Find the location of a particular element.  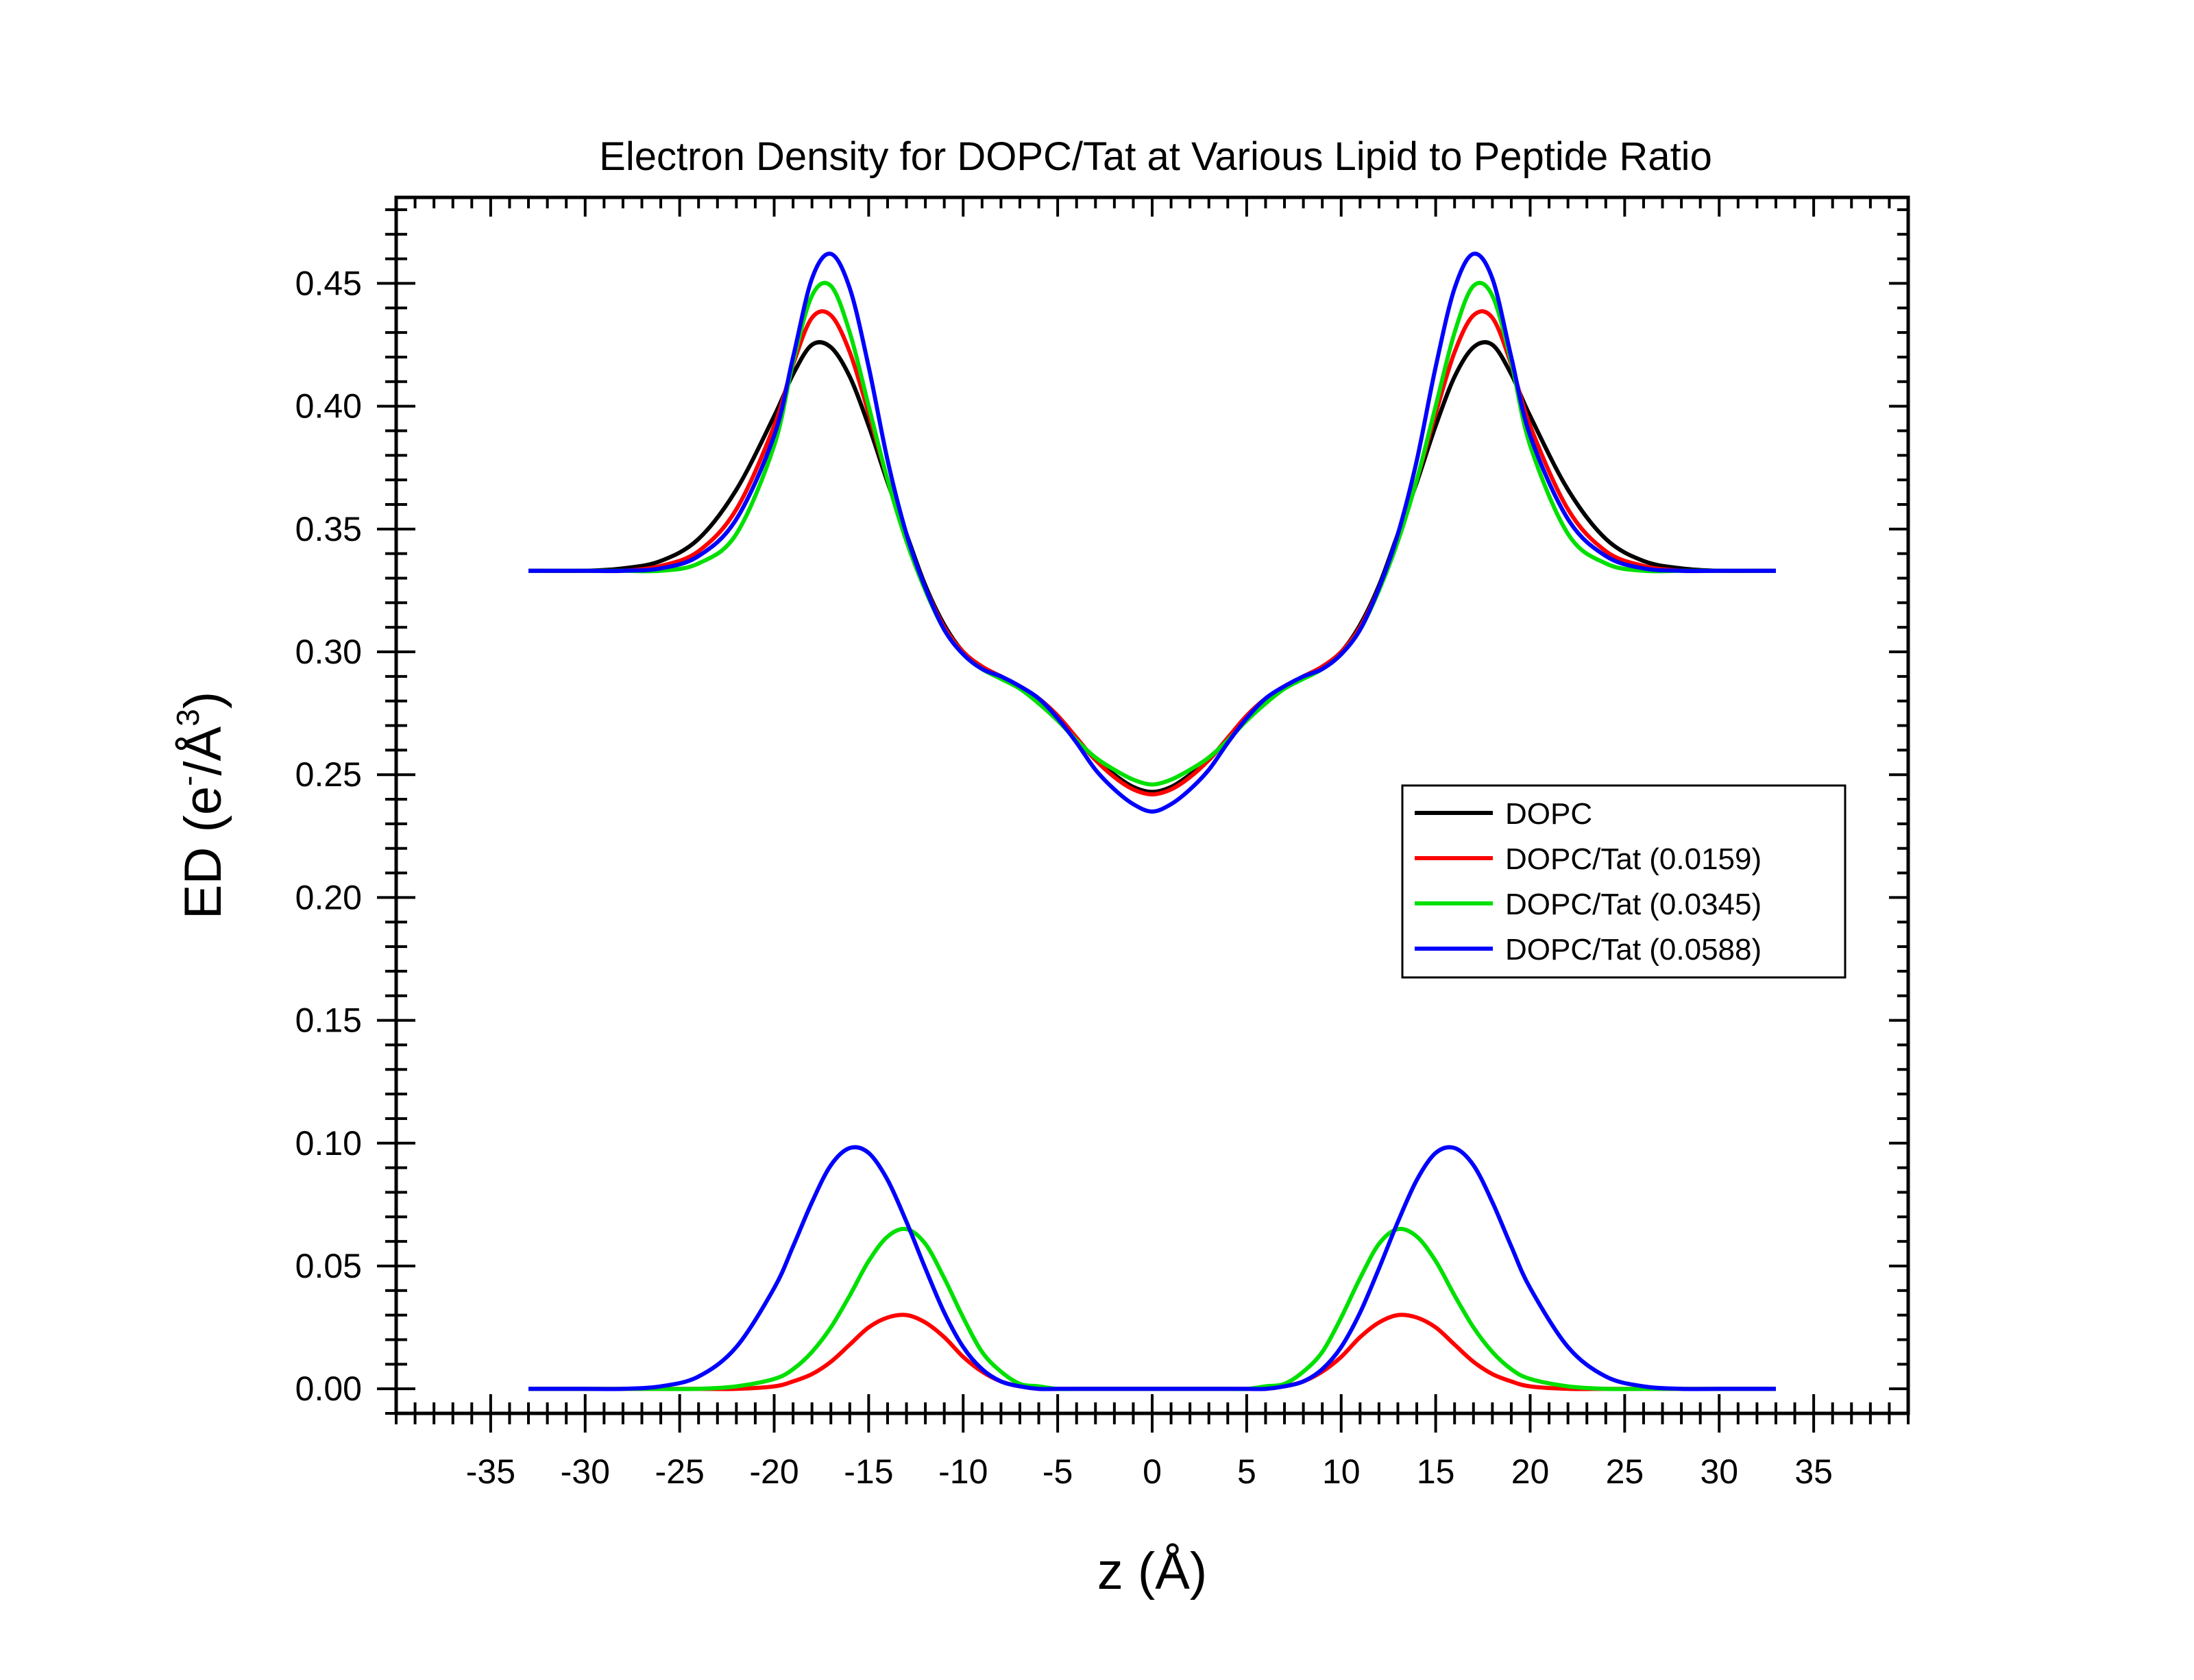

legend-label: DOPC/Tat (0.0588) is located at coordinates (1633, 949).